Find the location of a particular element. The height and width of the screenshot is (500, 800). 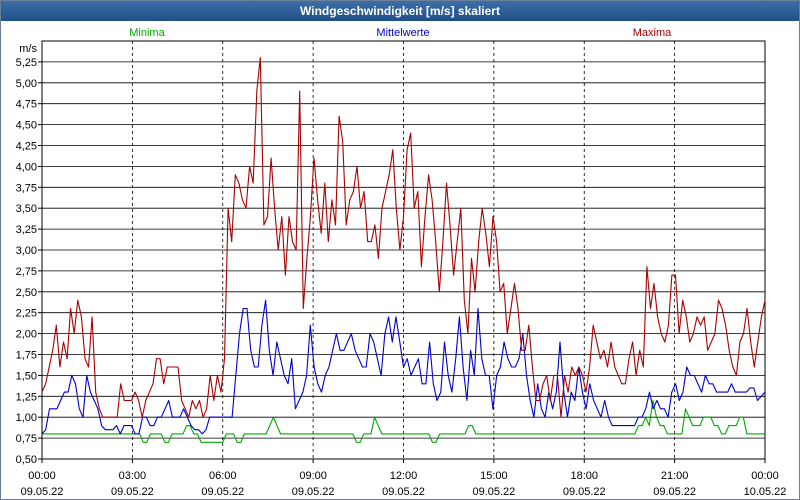

legend: Minima Mittelwerte Maxima is located at coordinates (400, 33).